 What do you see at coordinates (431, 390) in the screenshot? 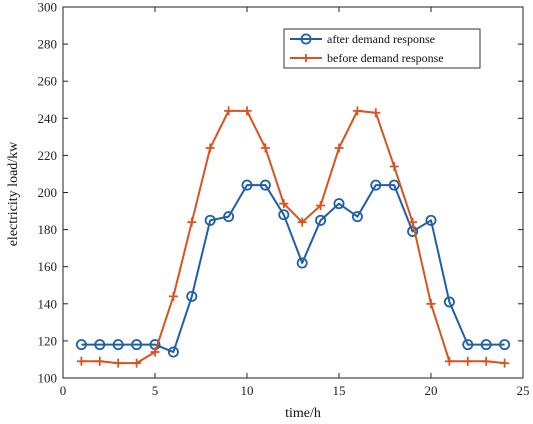
I see `x-tick-label: 20` at bounding box center [431, 390].